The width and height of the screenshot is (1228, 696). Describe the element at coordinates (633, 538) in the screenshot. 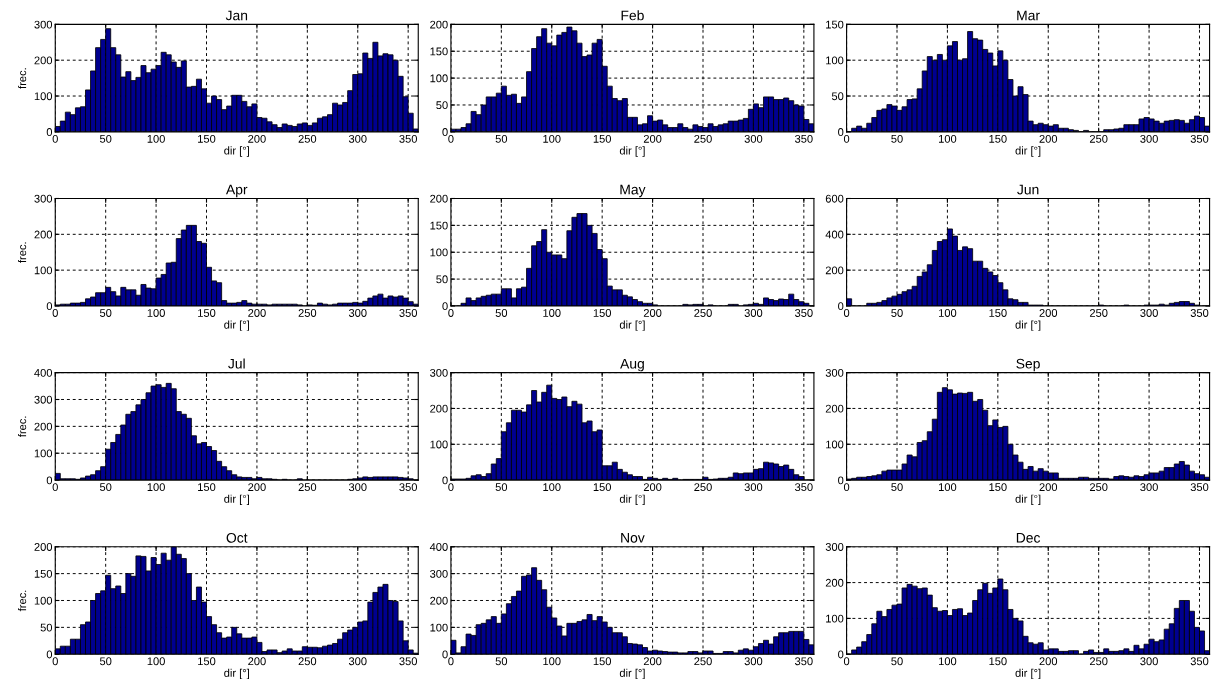

I see `chart-title: Nov` at that location.